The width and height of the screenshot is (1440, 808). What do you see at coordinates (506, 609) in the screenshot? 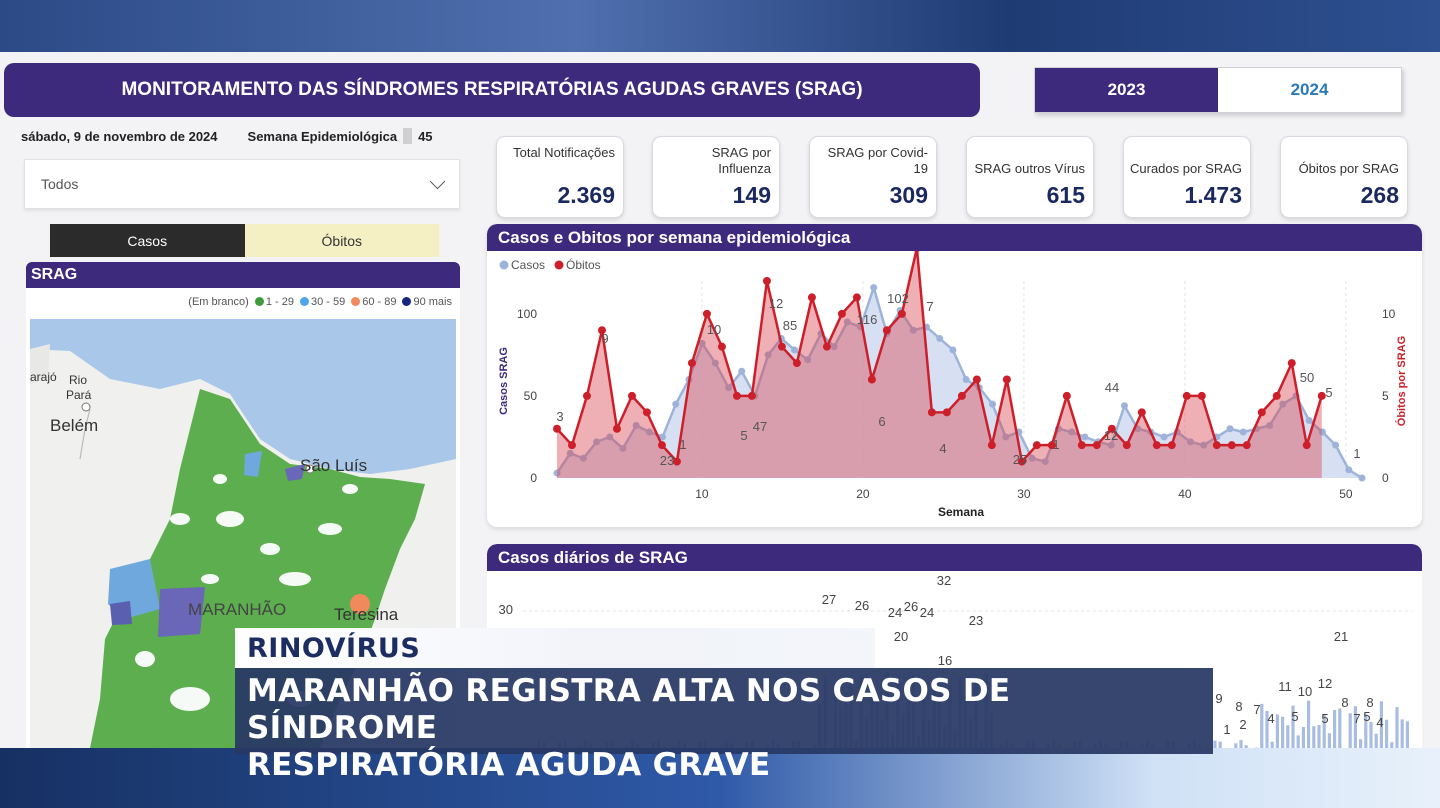
I see `y-tick-label: 30` at bounding box center [506, 609].